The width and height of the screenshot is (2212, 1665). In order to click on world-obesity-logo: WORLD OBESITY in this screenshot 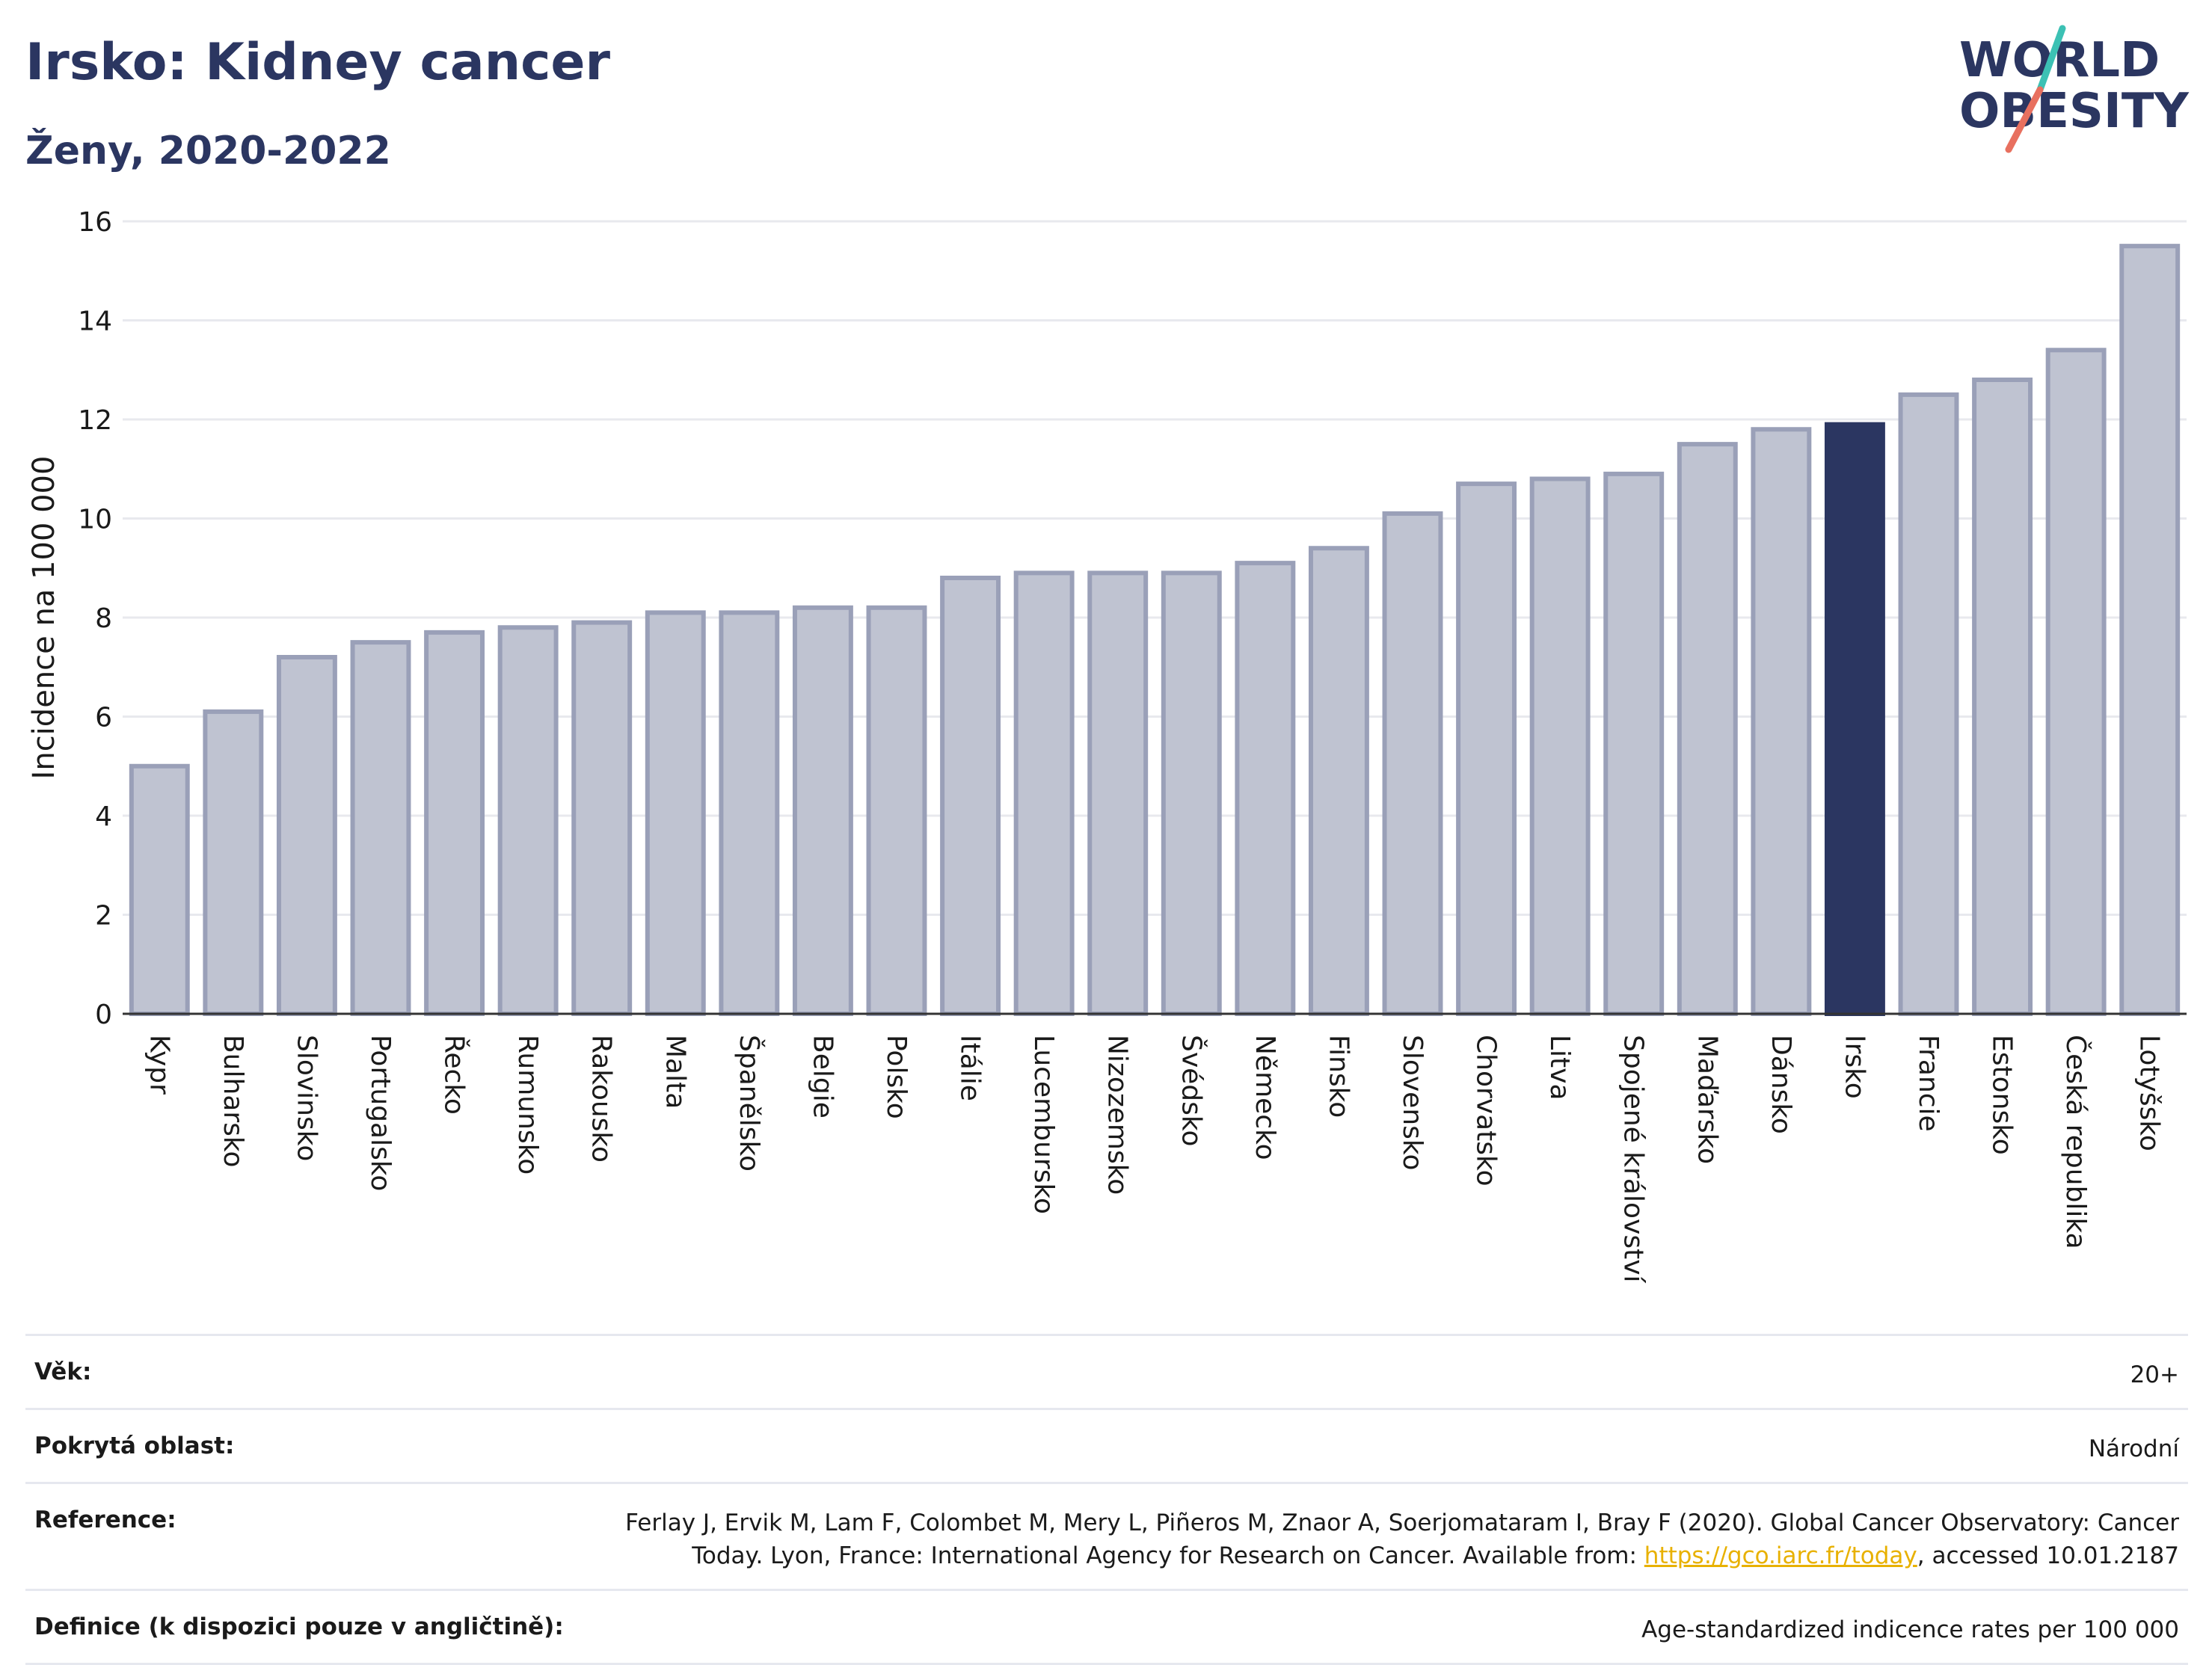, I will do `click(2074, 89)`.